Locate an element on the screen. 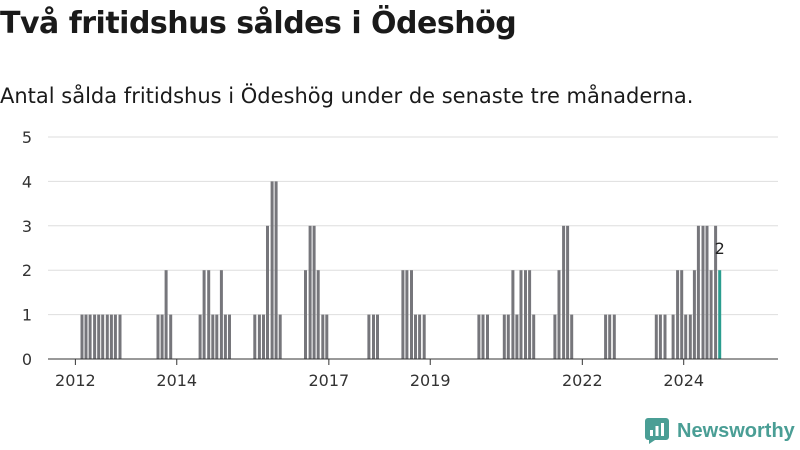  x-tick-label: 2014 is located at coordinates (176, 380).